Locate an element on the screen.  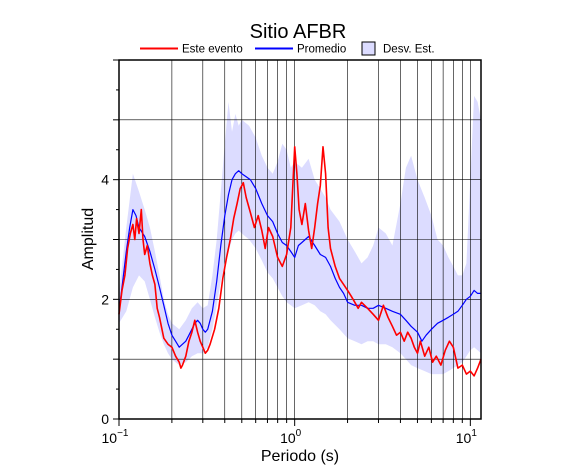
legend-swatch-desv-est is located at coordinates (368, 48).